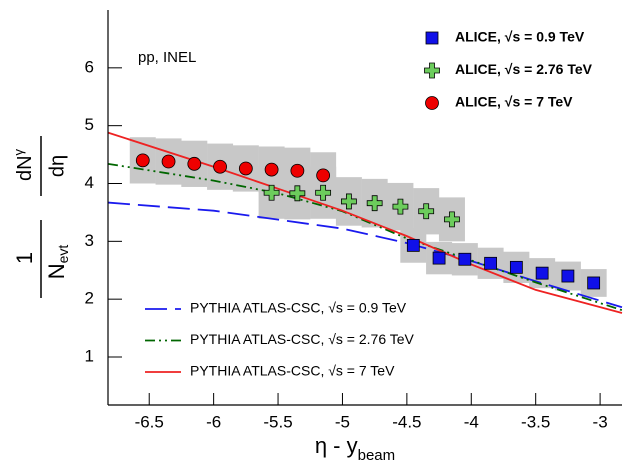 The width and height of the screenshot is (625, 469). I want to click on legend-label: PYTHIA ATLAS-CSC, √s = 2.76 TeV, so click(302, 339).